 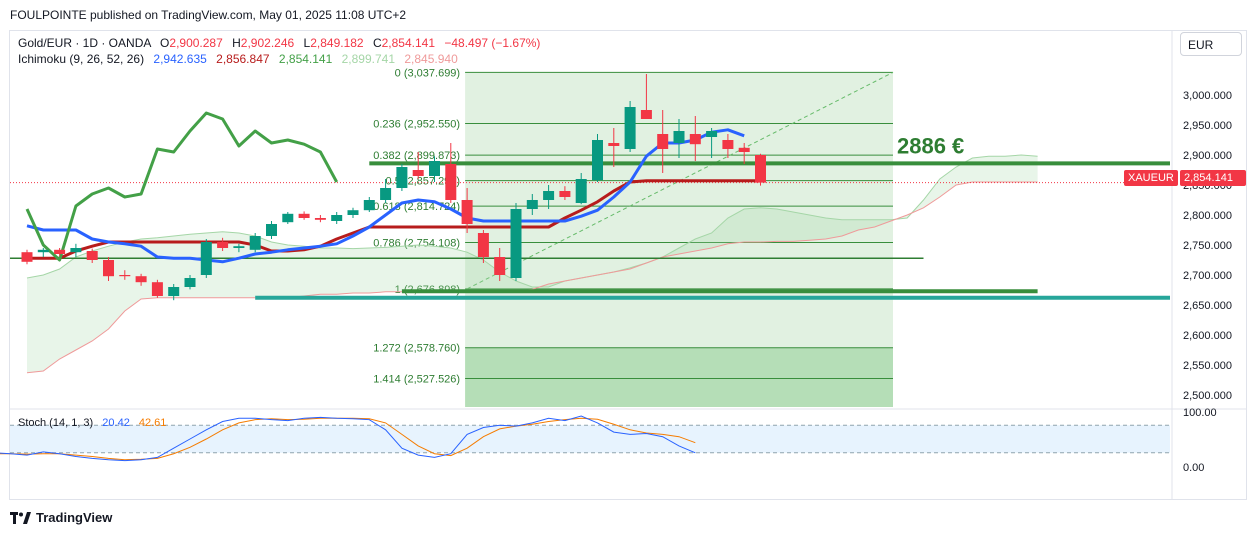 I want to click on stoch-axis-tick: 100.00, so click(x=1200, y=413).